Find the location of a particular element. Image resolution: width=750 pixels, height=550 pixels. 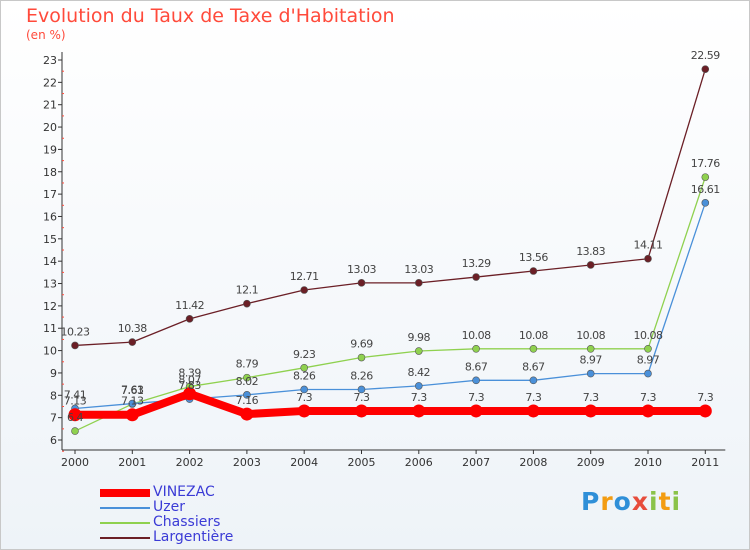

data-label: 8.67 is located at coordinates (533, 366).